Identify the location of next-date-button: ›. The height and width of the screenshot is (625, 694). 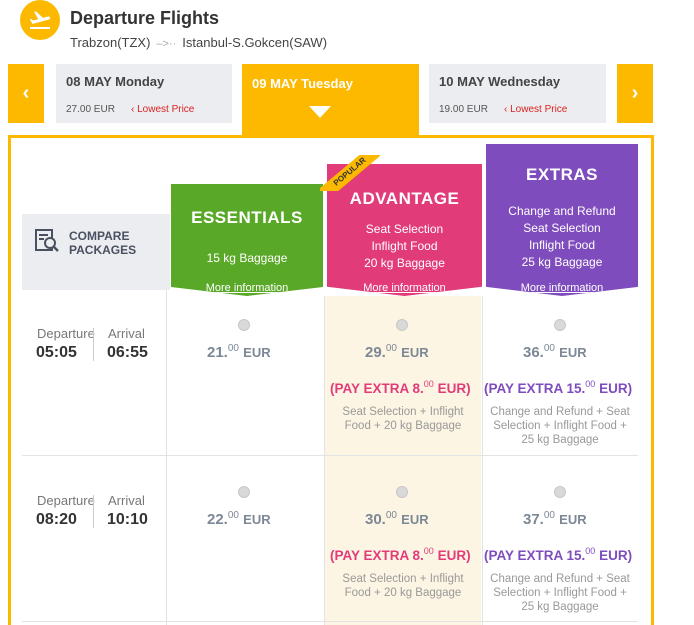
(635, 93).